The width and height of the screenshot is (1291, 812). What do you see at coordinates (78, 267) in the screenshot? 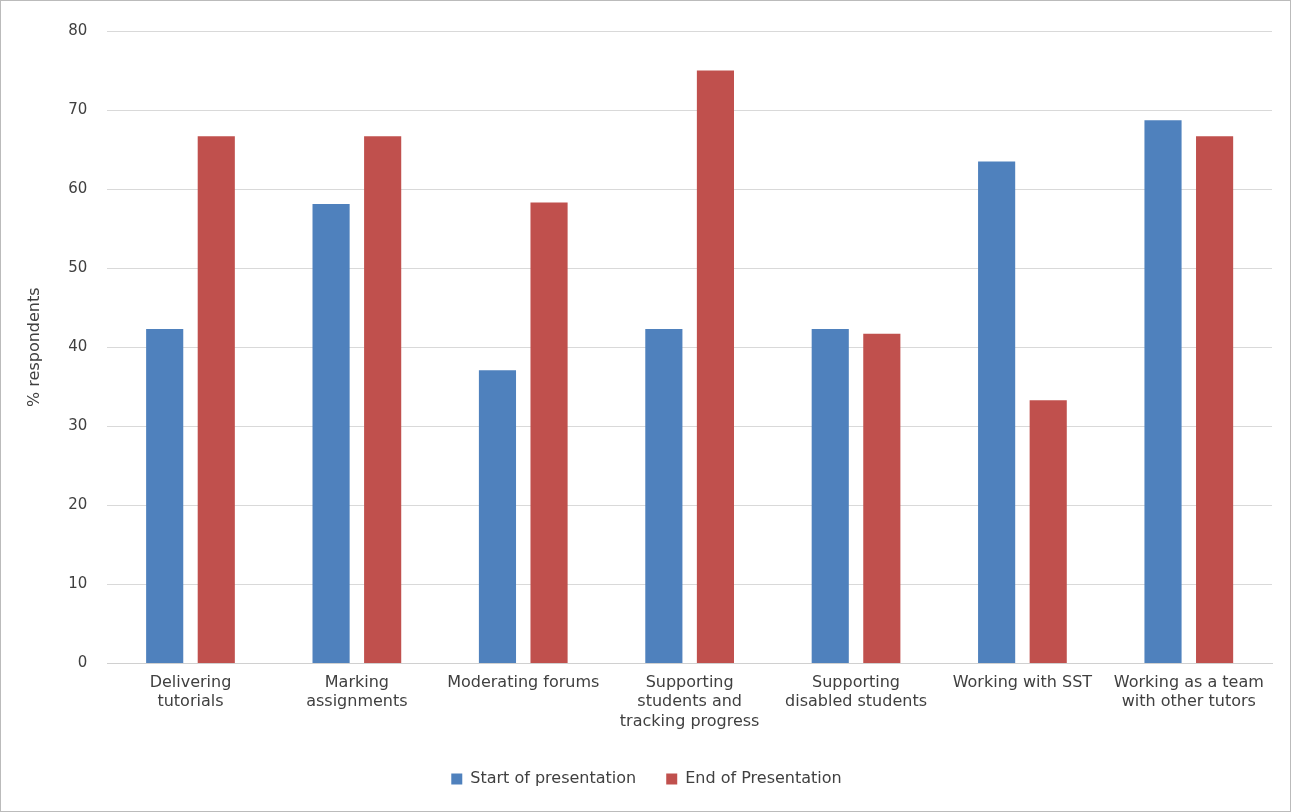
I see `y-tick-label: 50` at bounding box center [78, 267].